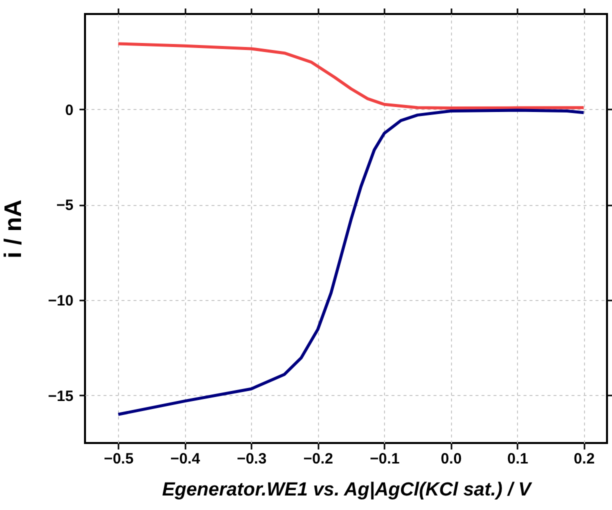 This screenshot has width=612, height=510. Describe the element at coordinates (14, 229) in the screenshot. I see `y-axis-title: i / nA` at that location.